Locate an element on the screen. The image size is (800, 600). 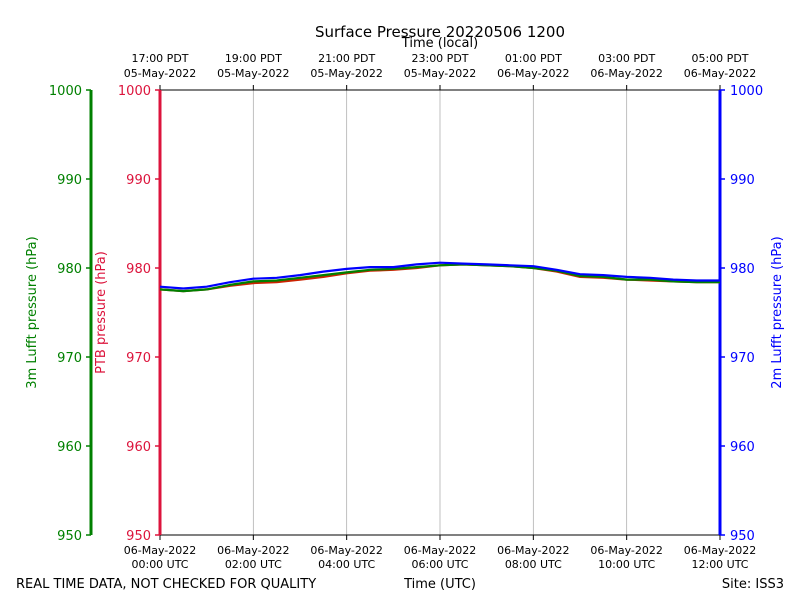
lufft-3m-axis-tick-label: 970 is located at coordinates (69, 358).